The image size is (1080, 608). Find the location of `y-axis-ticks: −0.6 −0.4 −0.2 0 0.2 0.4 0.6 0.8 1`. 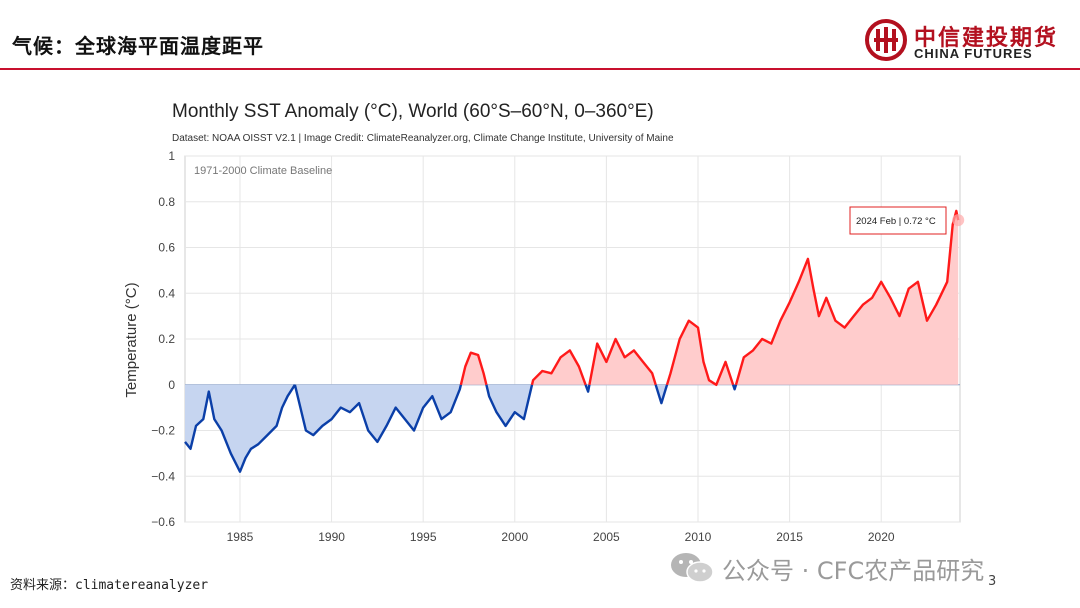

y-axis-ticks: −0.6 −0.4 −0.2 0 0.2 0.4 0.6 0.8 1 is located at coordinates (163, 339).